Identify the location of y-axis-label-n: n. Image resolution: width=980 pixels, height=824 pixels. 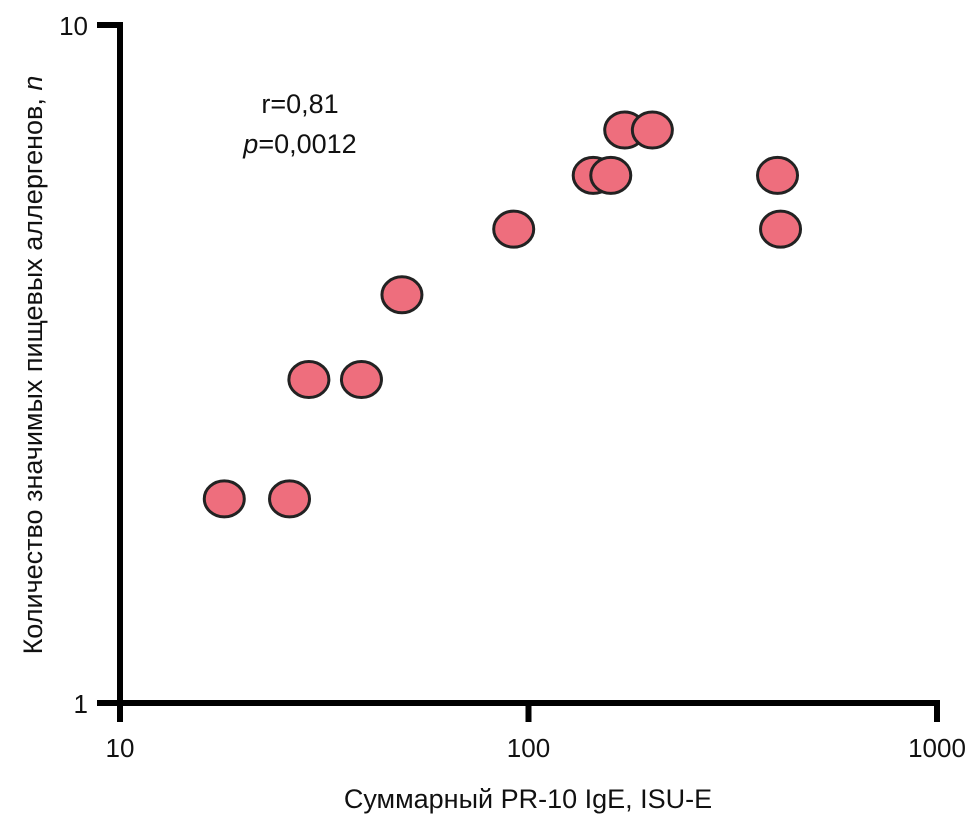
(33, 83).